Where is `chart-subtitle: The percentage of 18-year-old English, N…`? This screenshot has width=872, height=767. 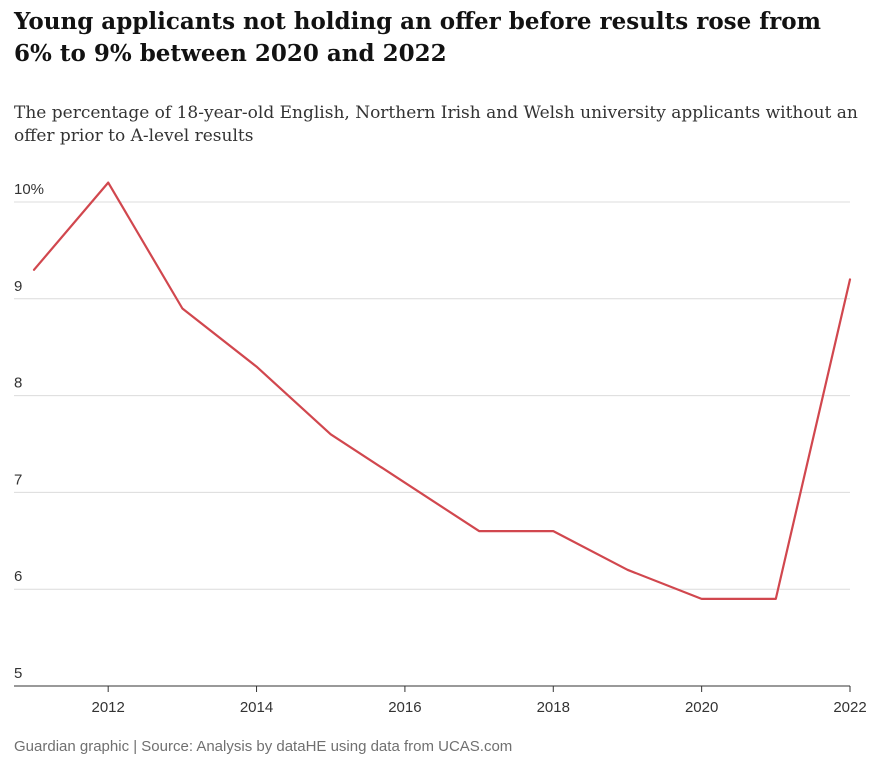 chart-subtitle: The percentage of 18-year-old English, N… is located at coordinates (436, 124).